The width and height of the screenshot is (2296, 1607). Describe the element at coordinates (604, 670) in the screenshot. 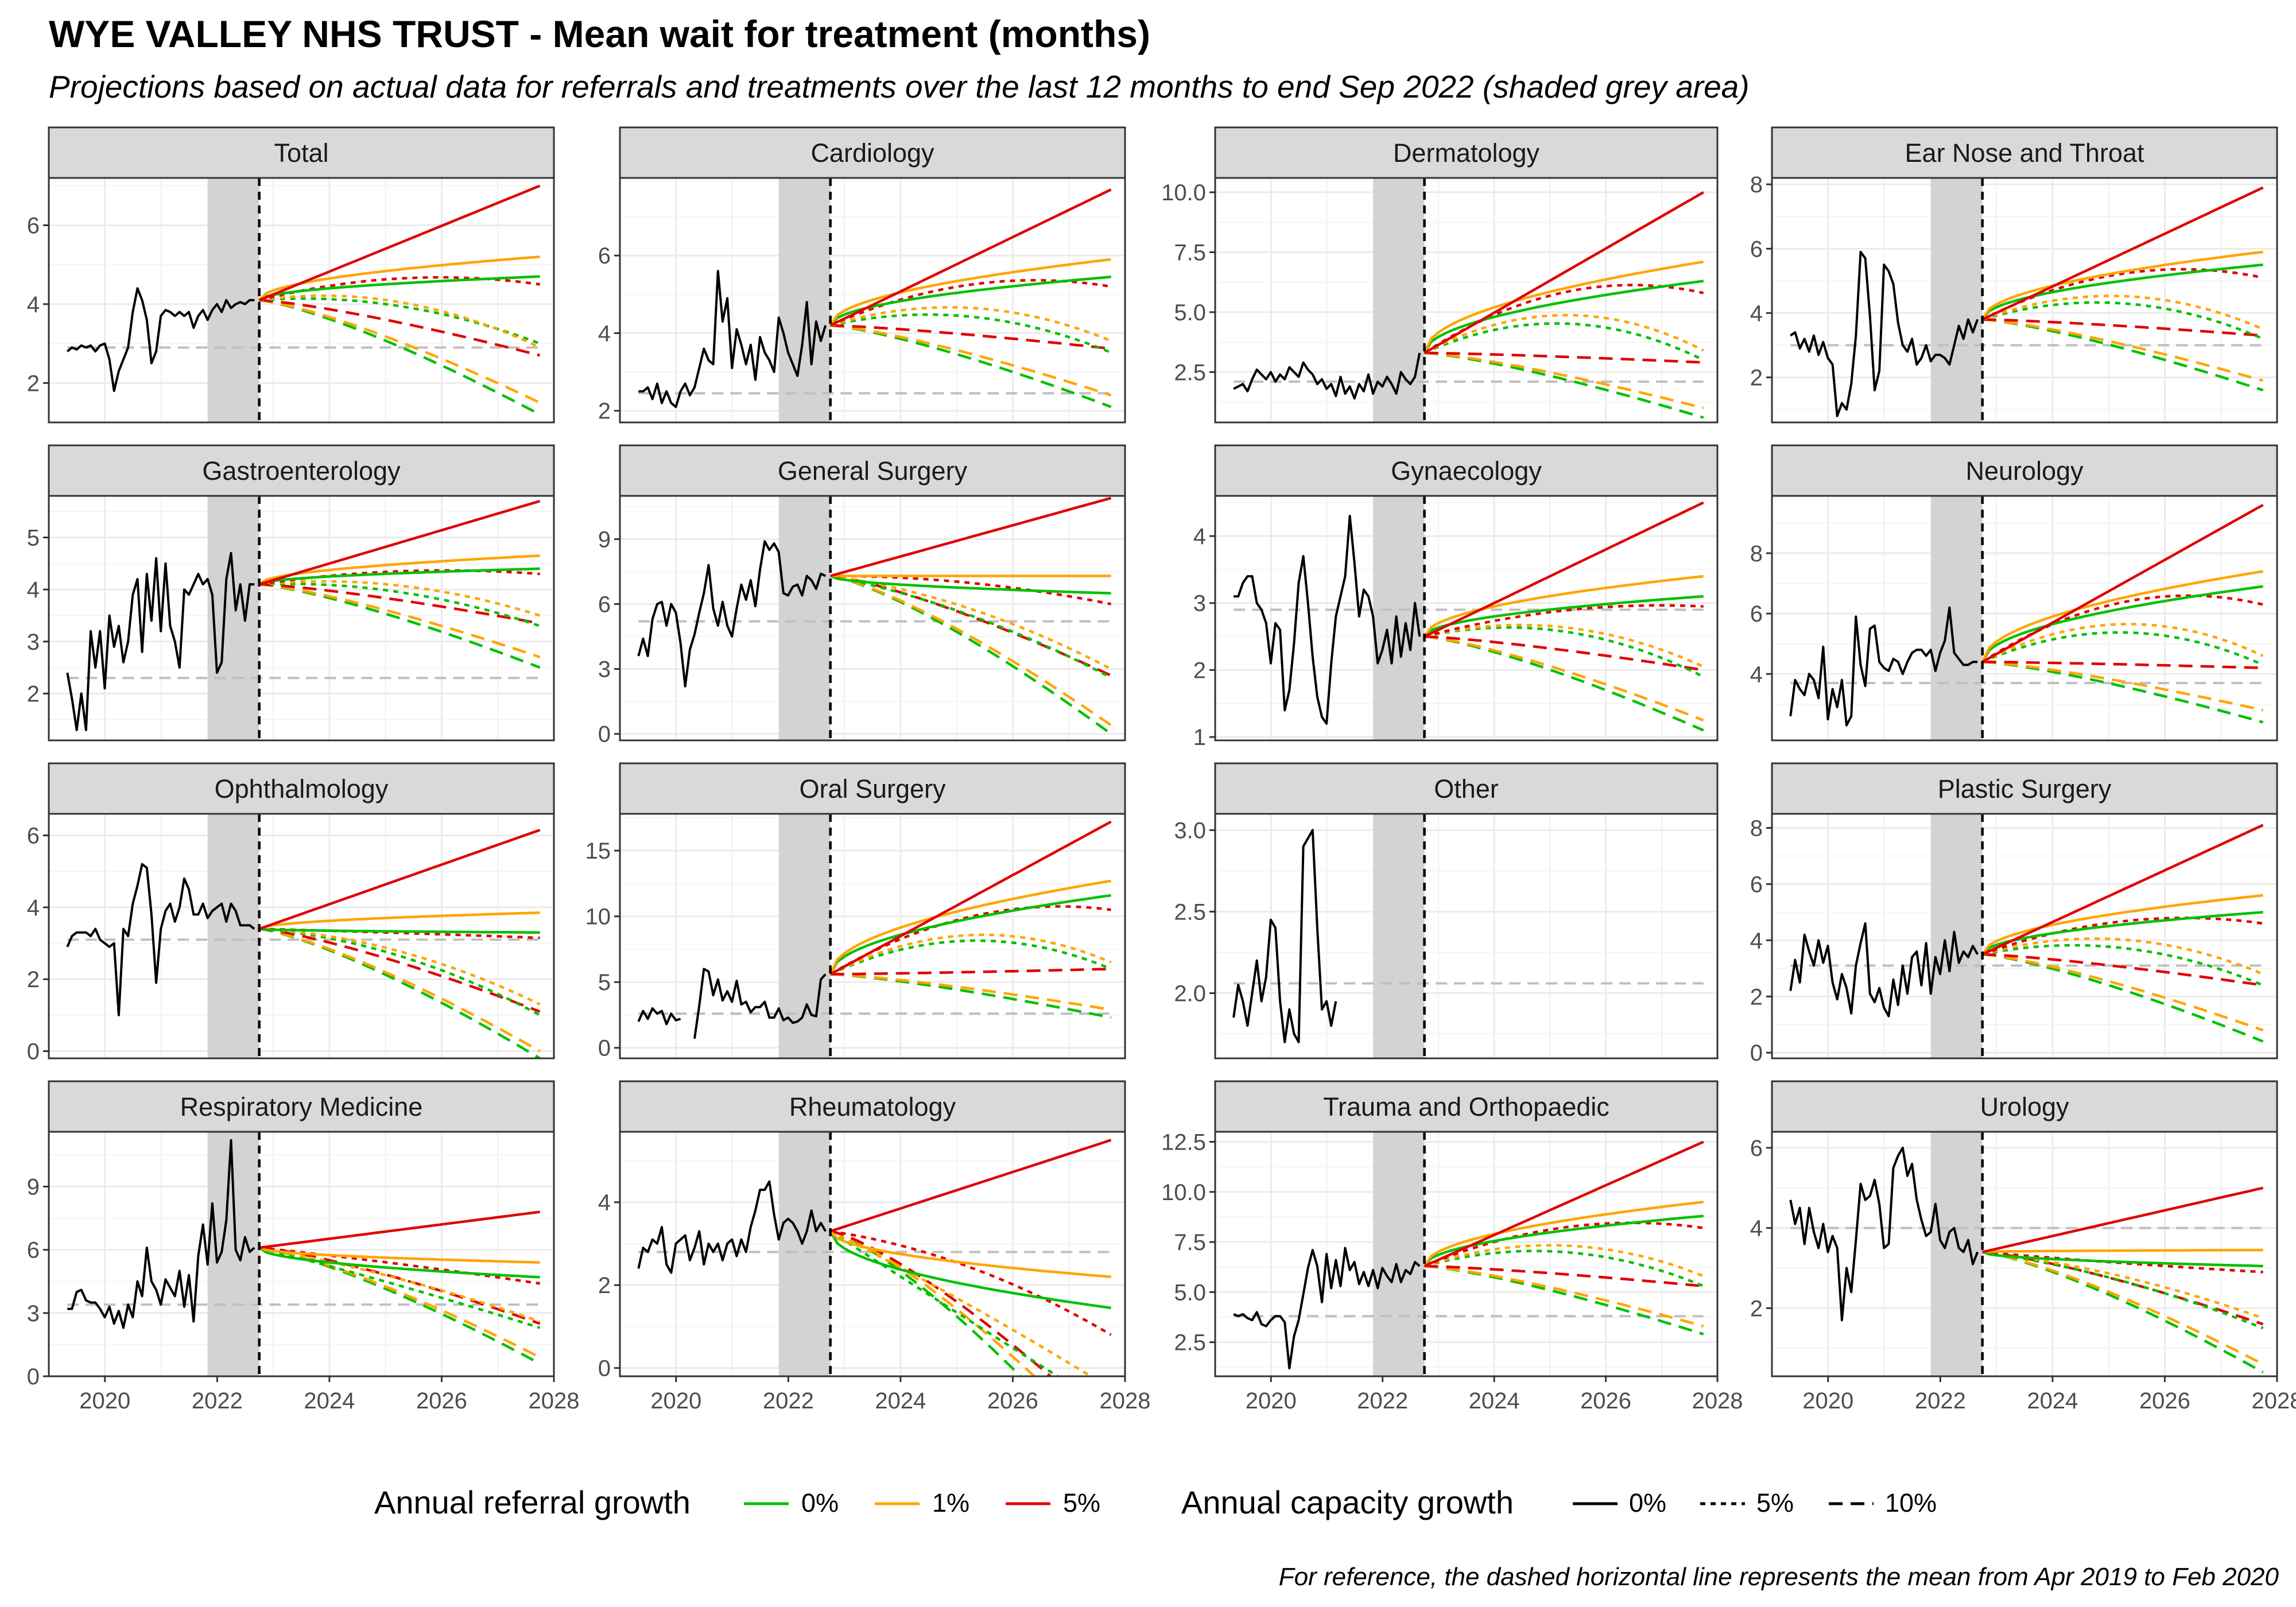

I see `y-tick-label: 3` at that location.